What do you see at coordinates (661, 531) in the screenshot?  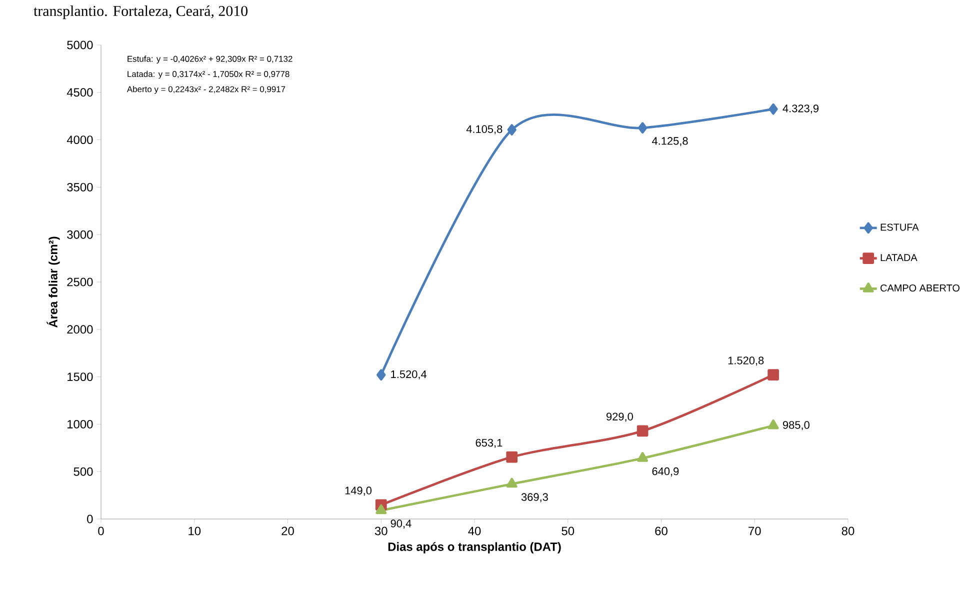 I see `x-tick-label: 60` at bounding box center [661, 531].